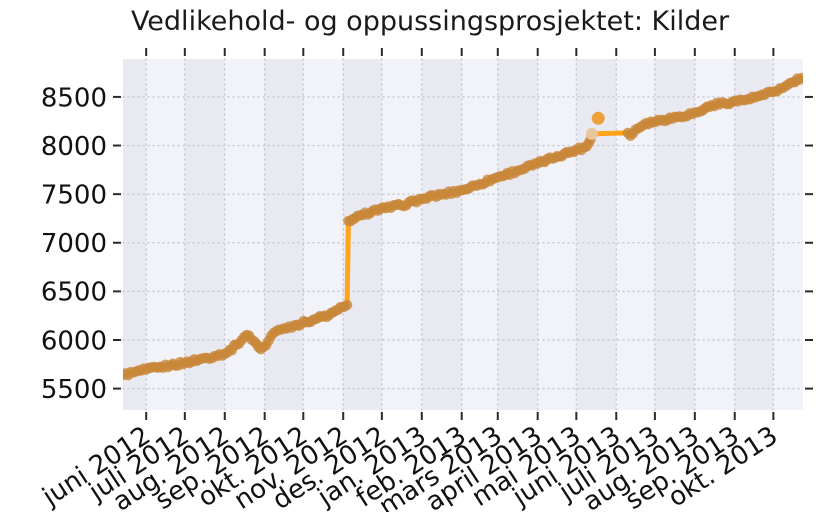  I want to click on y-tick-label: 5500, so click(74, 390).